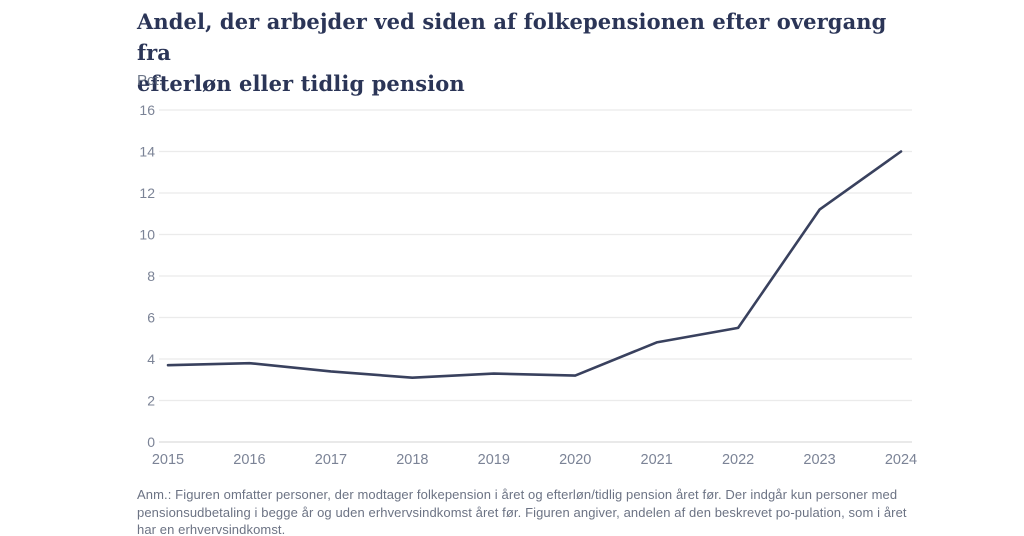  What do you see at coordinates (301, 83) in the screenshot?
I see `page-title-line2: efterløn eller tidlig pension` at bounding box center [301, 83].